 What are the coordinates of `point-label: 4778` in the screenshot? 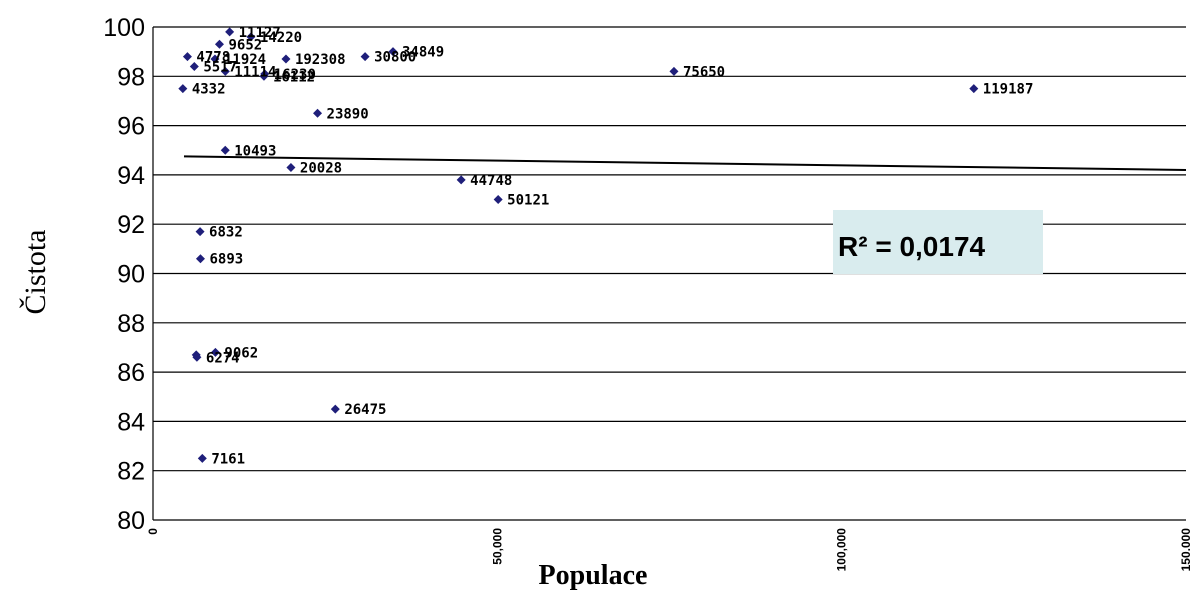 It's located at (213, 58).